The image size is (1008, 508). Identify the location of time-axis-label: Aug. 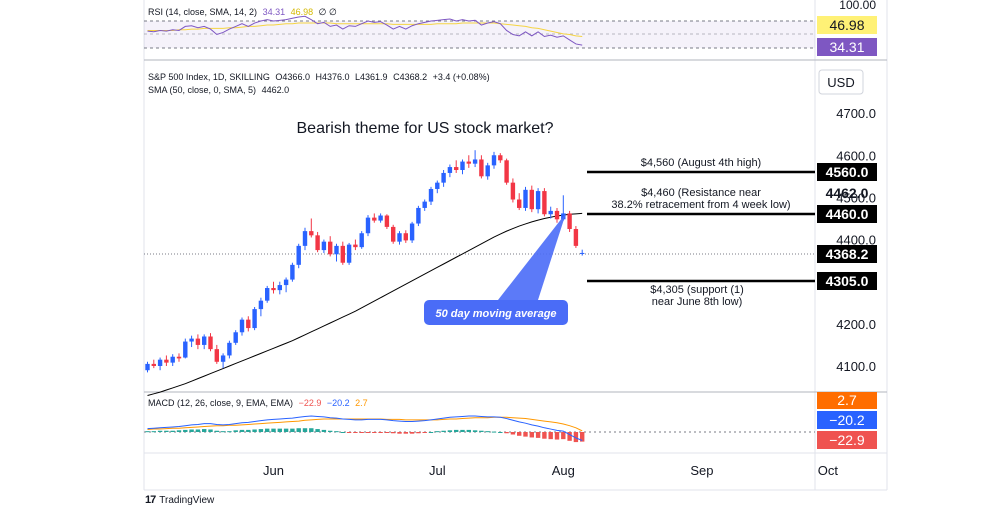
(563, 470).